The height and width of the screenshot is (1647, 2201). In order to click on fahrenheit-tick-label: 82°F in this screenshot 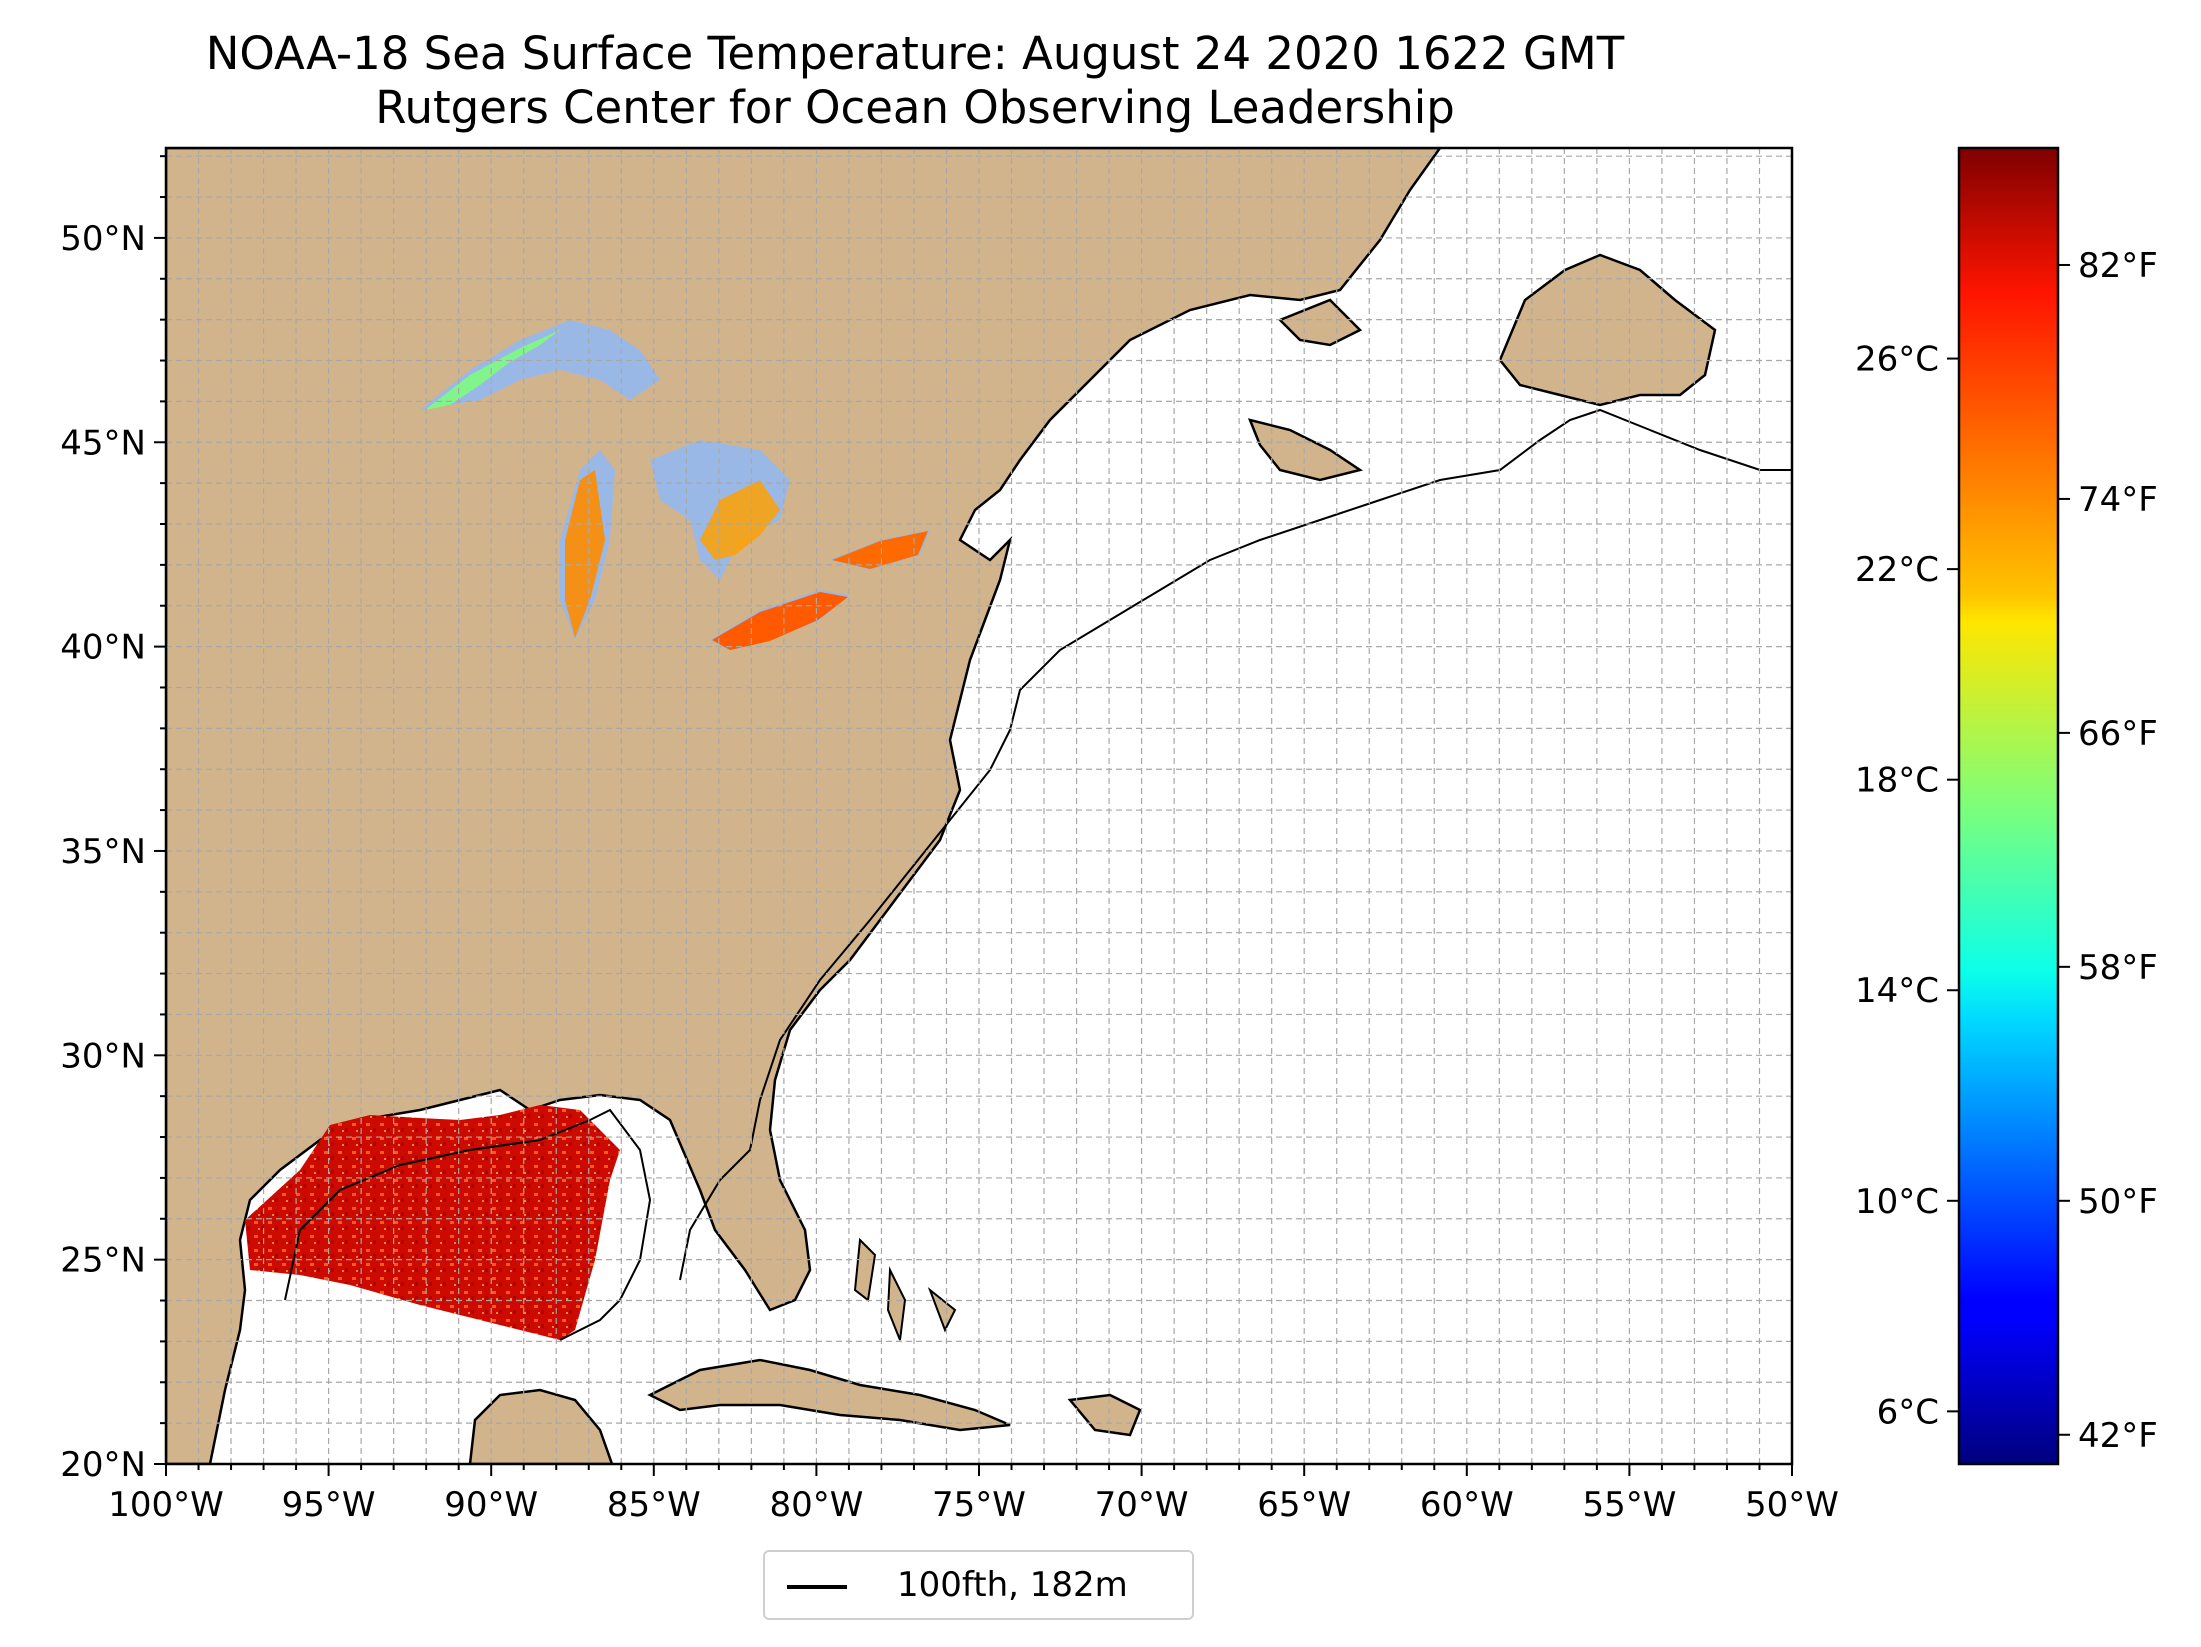, I will do `click(2118, 266)`.